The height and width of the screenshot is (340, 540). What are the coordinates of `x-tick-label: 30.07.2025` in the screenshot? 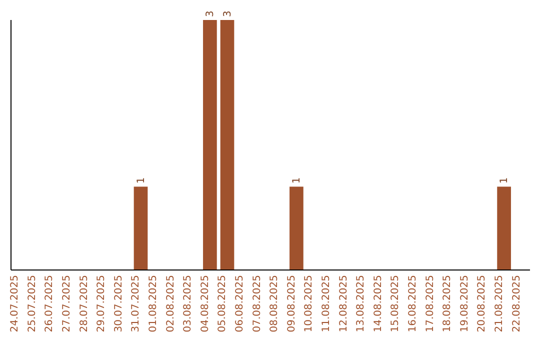 It's located at (118, 303).